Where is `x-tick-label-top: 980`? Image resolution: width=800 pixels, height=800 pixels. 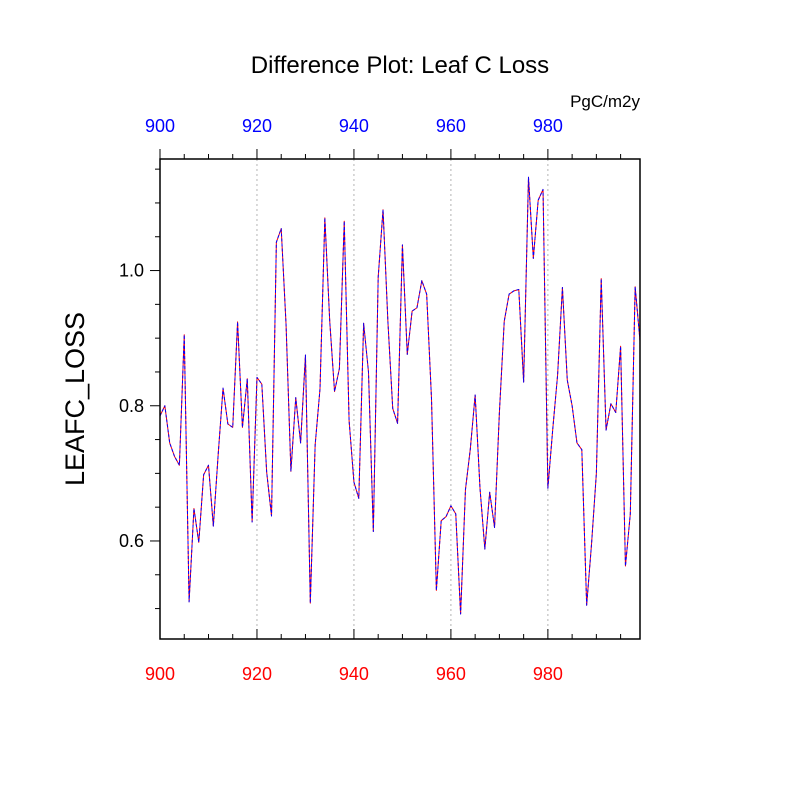 x-tick-label-top: 980 is located at coordinates (548, 126).